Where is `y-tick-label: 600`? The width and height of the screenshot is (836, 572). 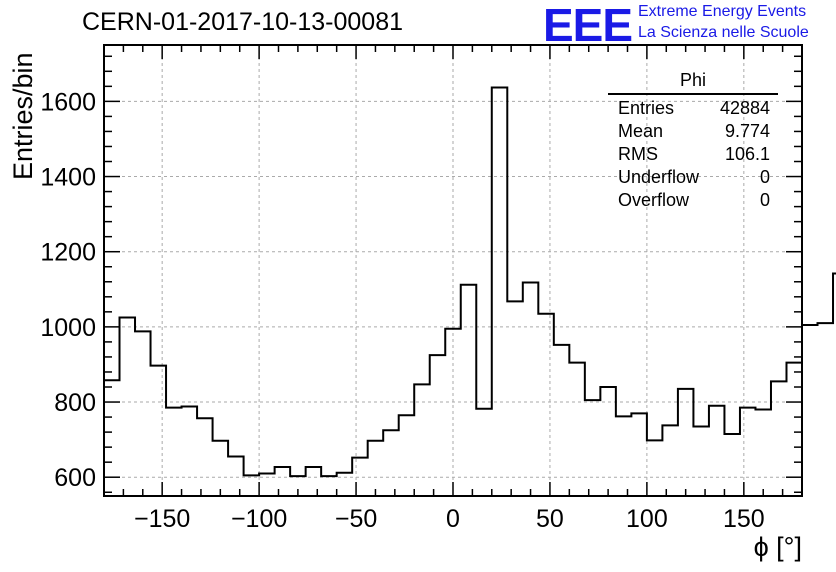 y-tick-label: 600 is located at coordinates (75, 478).